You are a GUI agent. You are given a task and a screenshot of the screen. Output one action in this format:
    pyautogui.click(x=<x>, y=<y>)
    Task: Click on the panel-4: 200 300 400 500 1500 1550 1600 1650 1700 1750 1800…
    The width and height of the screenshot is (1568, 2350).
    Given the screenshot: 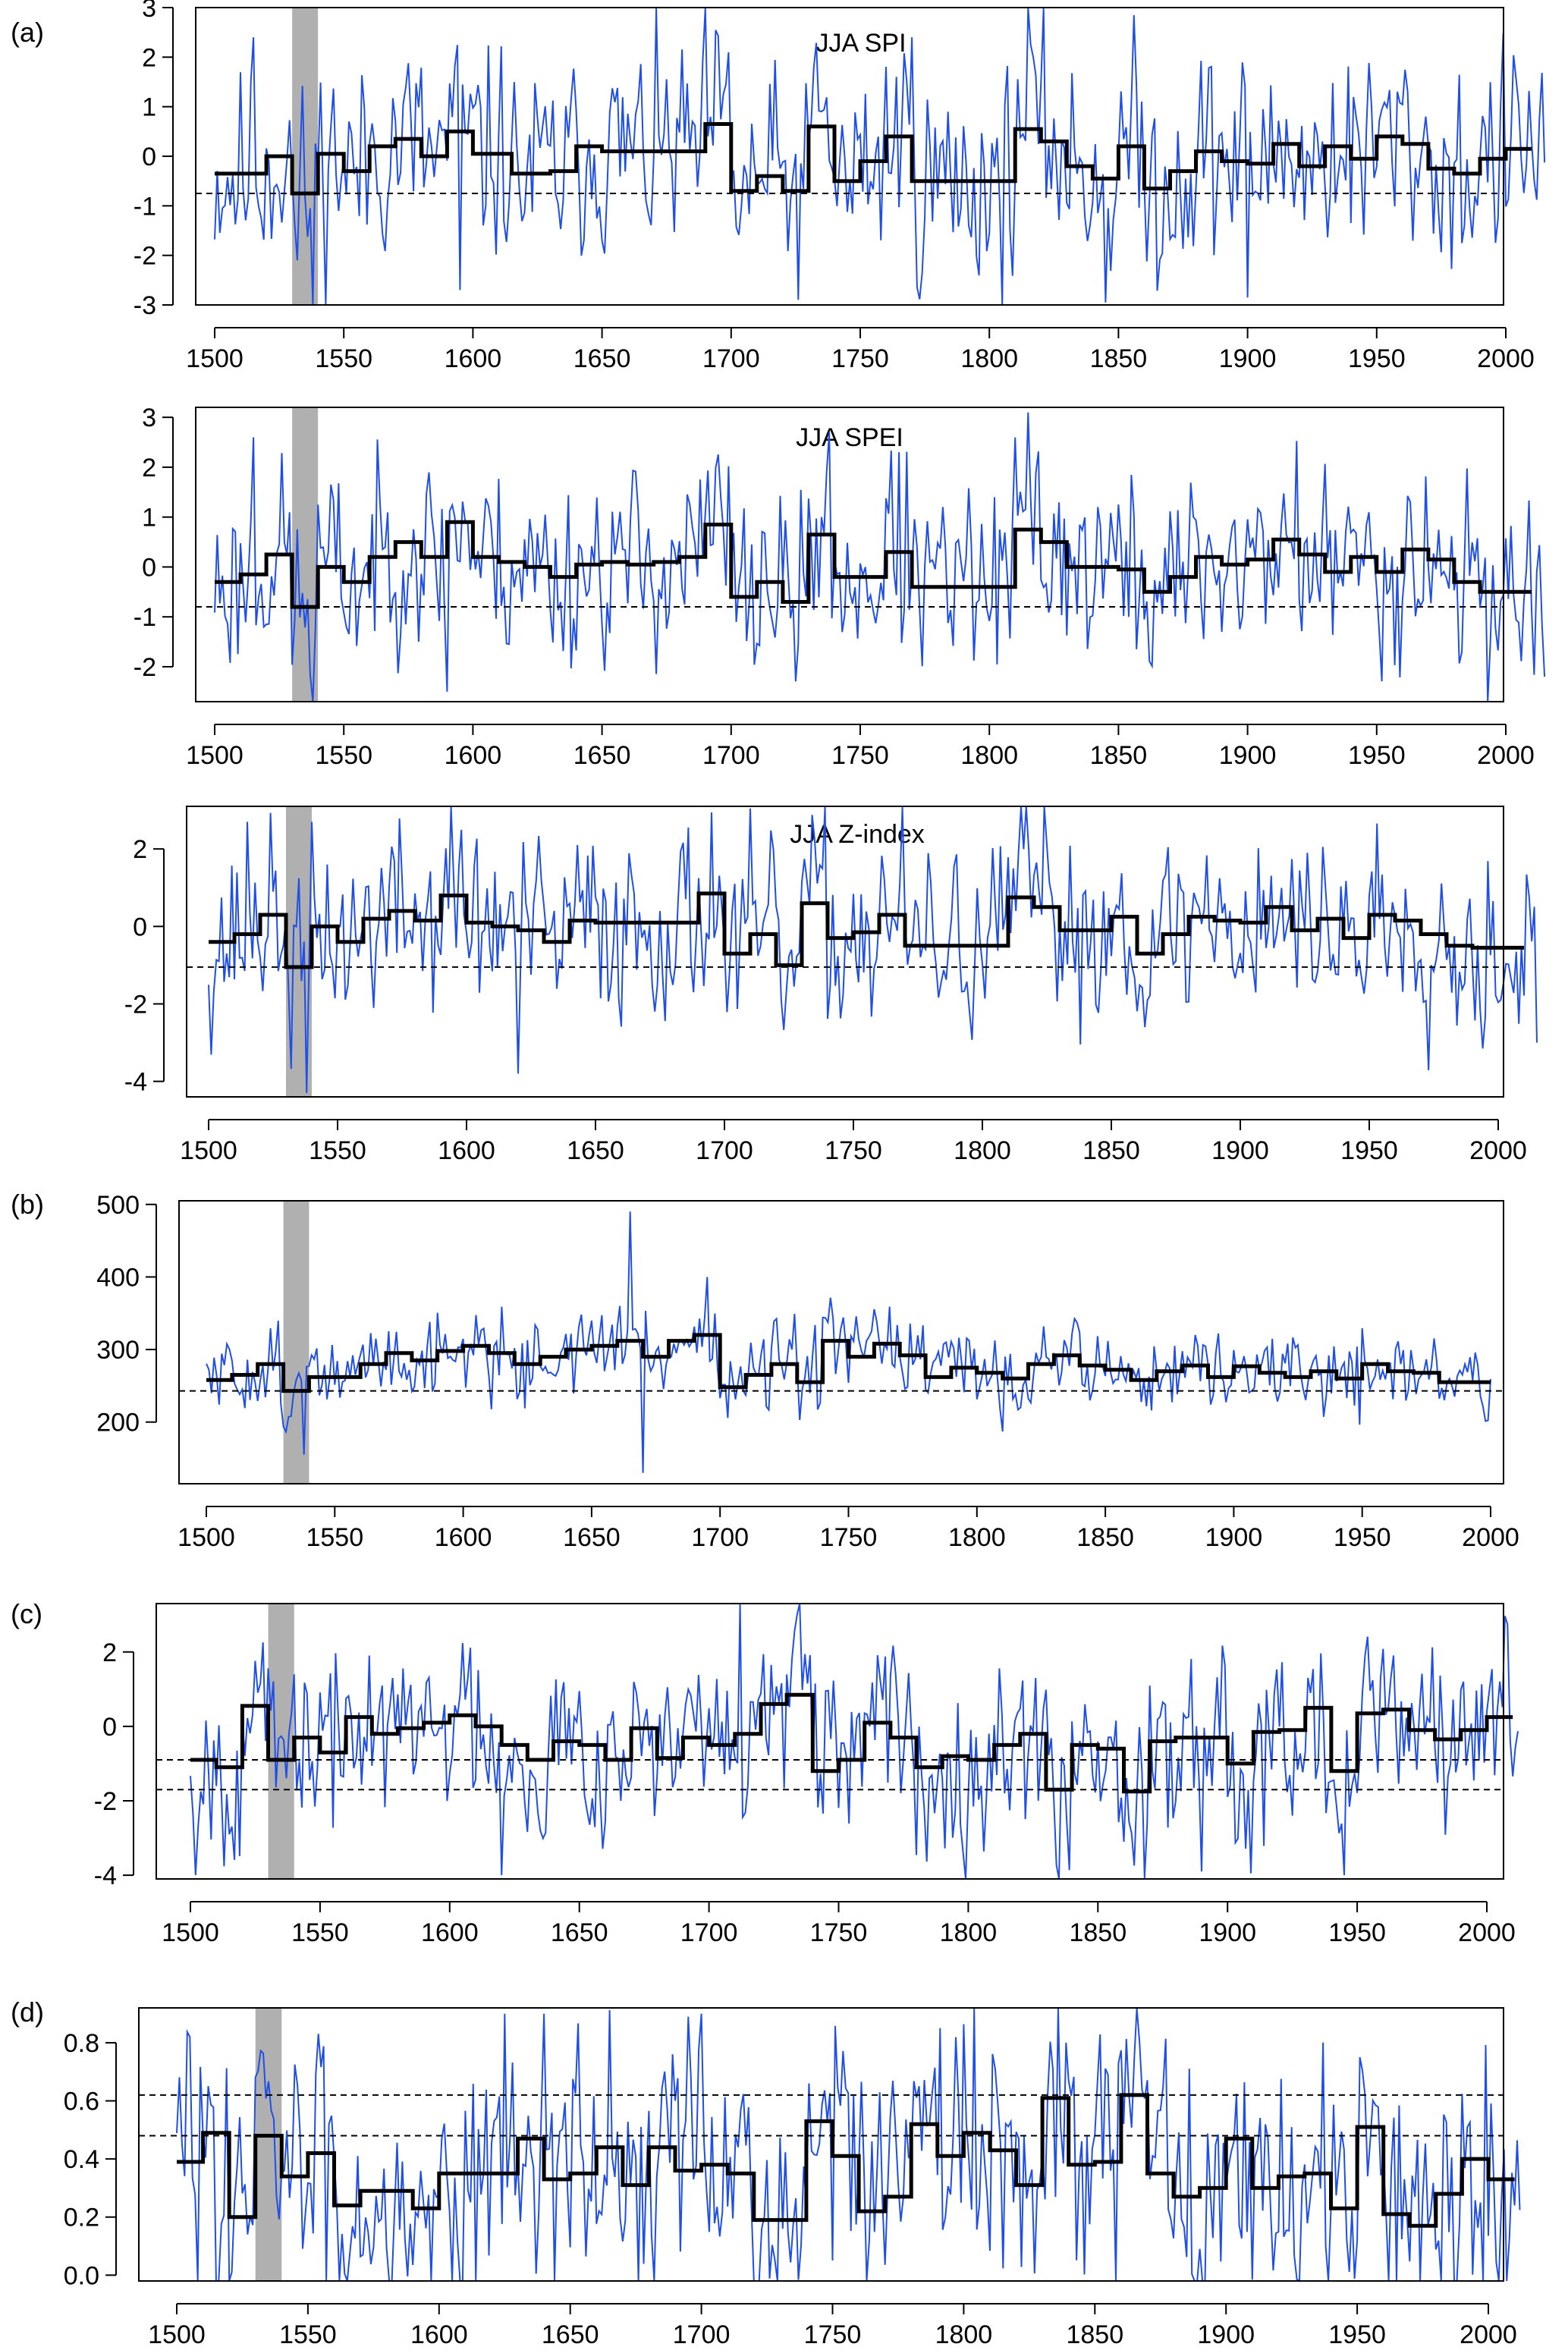 What is the action you would take?
    pyautogui.click(x=808, y=1371)
    